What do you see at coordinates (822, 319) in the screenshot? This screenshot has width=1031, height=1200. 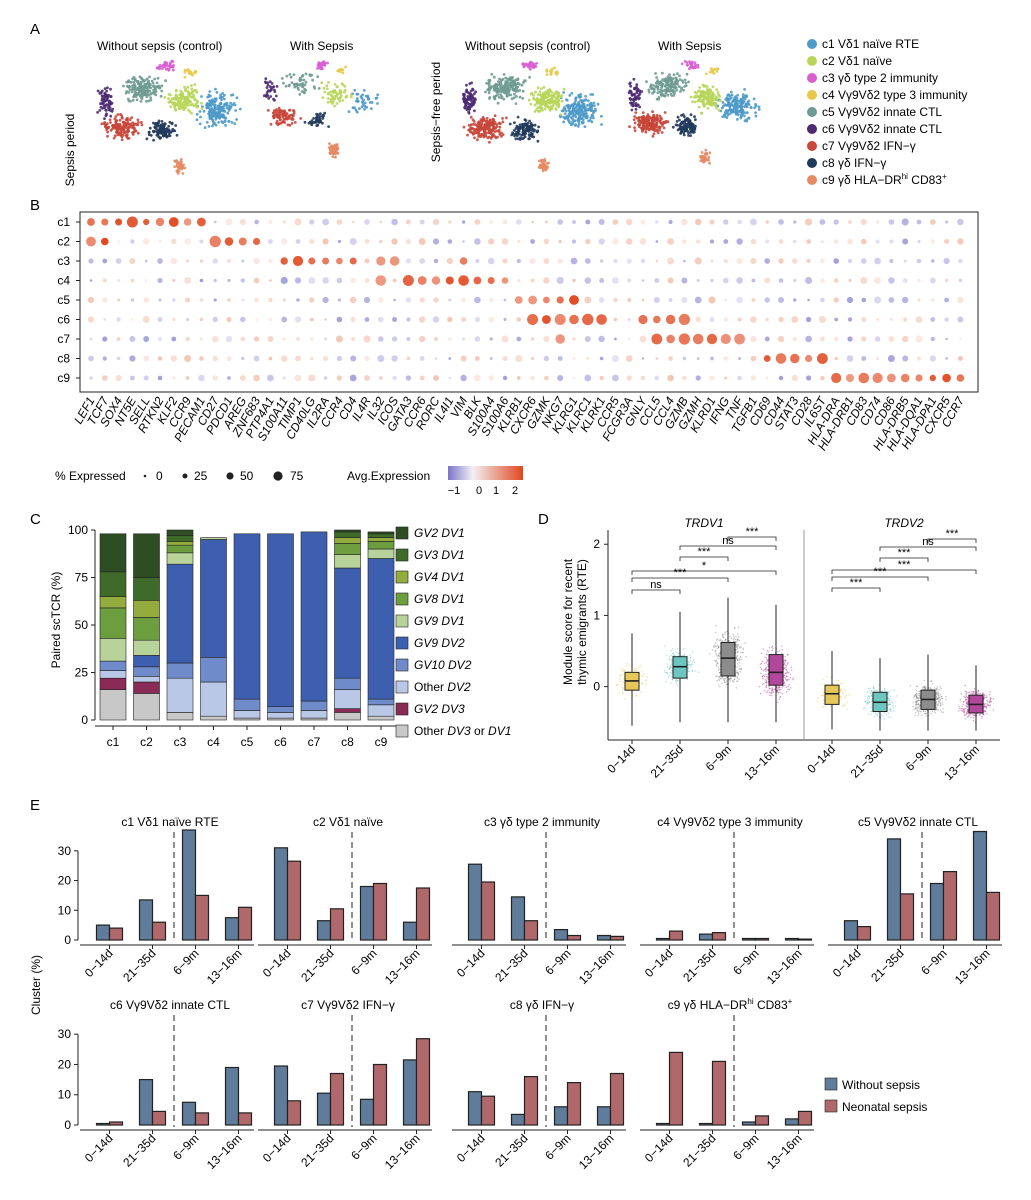 I see `dot-c6-IL6ST` at bounding box center [822, 319].